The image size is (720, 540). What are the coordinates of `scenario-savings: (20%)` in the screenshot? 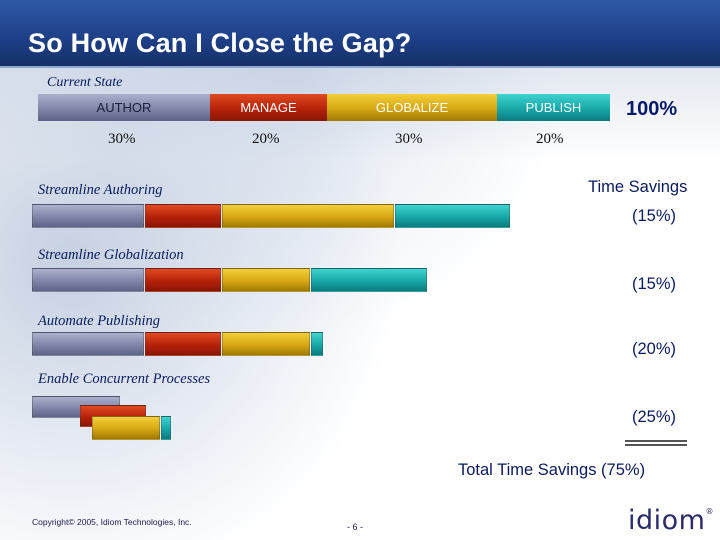 It's located at (654, 349).